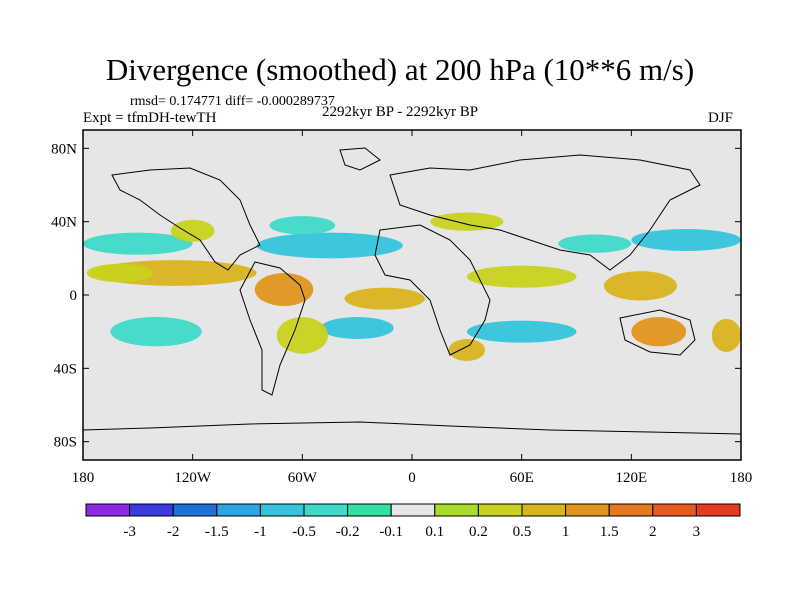 The width and height of the screenshot is (800, 600). I want to click on colorbar-label: 0.1, so click(434, 532).